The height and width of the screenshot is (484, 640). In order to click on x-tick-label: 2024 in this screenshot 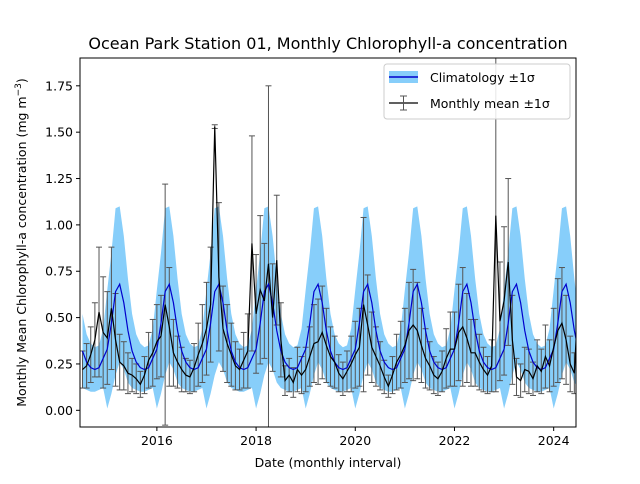, I will do `click(554, 440)`.